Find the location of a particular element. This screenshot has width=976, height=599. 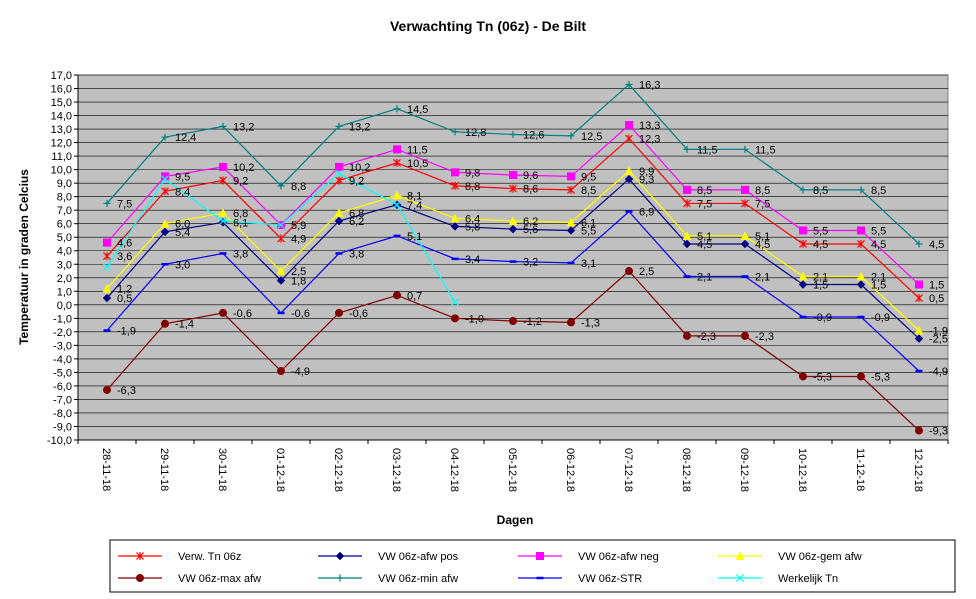

data-label: 5,4 is located at coordinates (182, 233).